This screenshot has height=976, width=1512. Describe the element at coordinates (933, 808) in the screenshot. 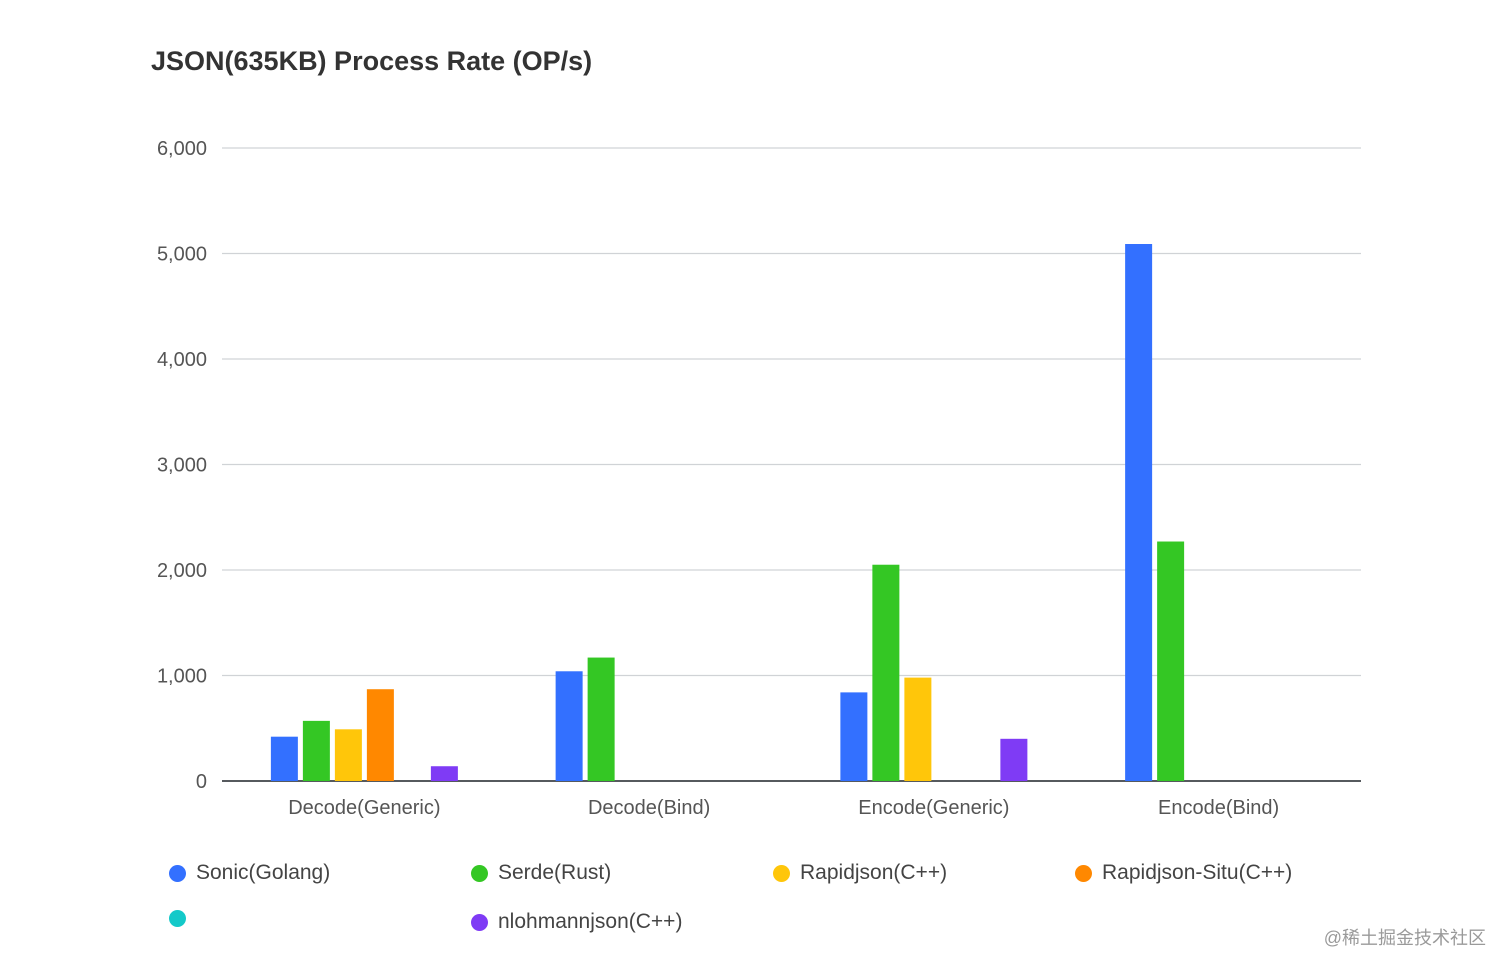

I see `x-tick-label: Encode(Generic)` at that location.